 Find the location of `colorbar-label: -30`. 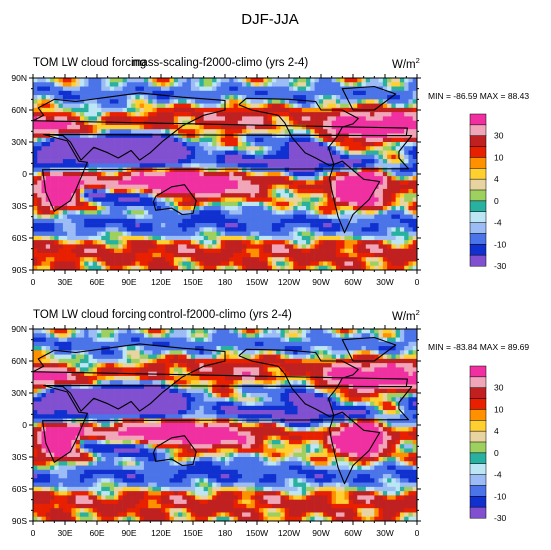

colorbar-label: -30 is located at coordinates (500, 266).